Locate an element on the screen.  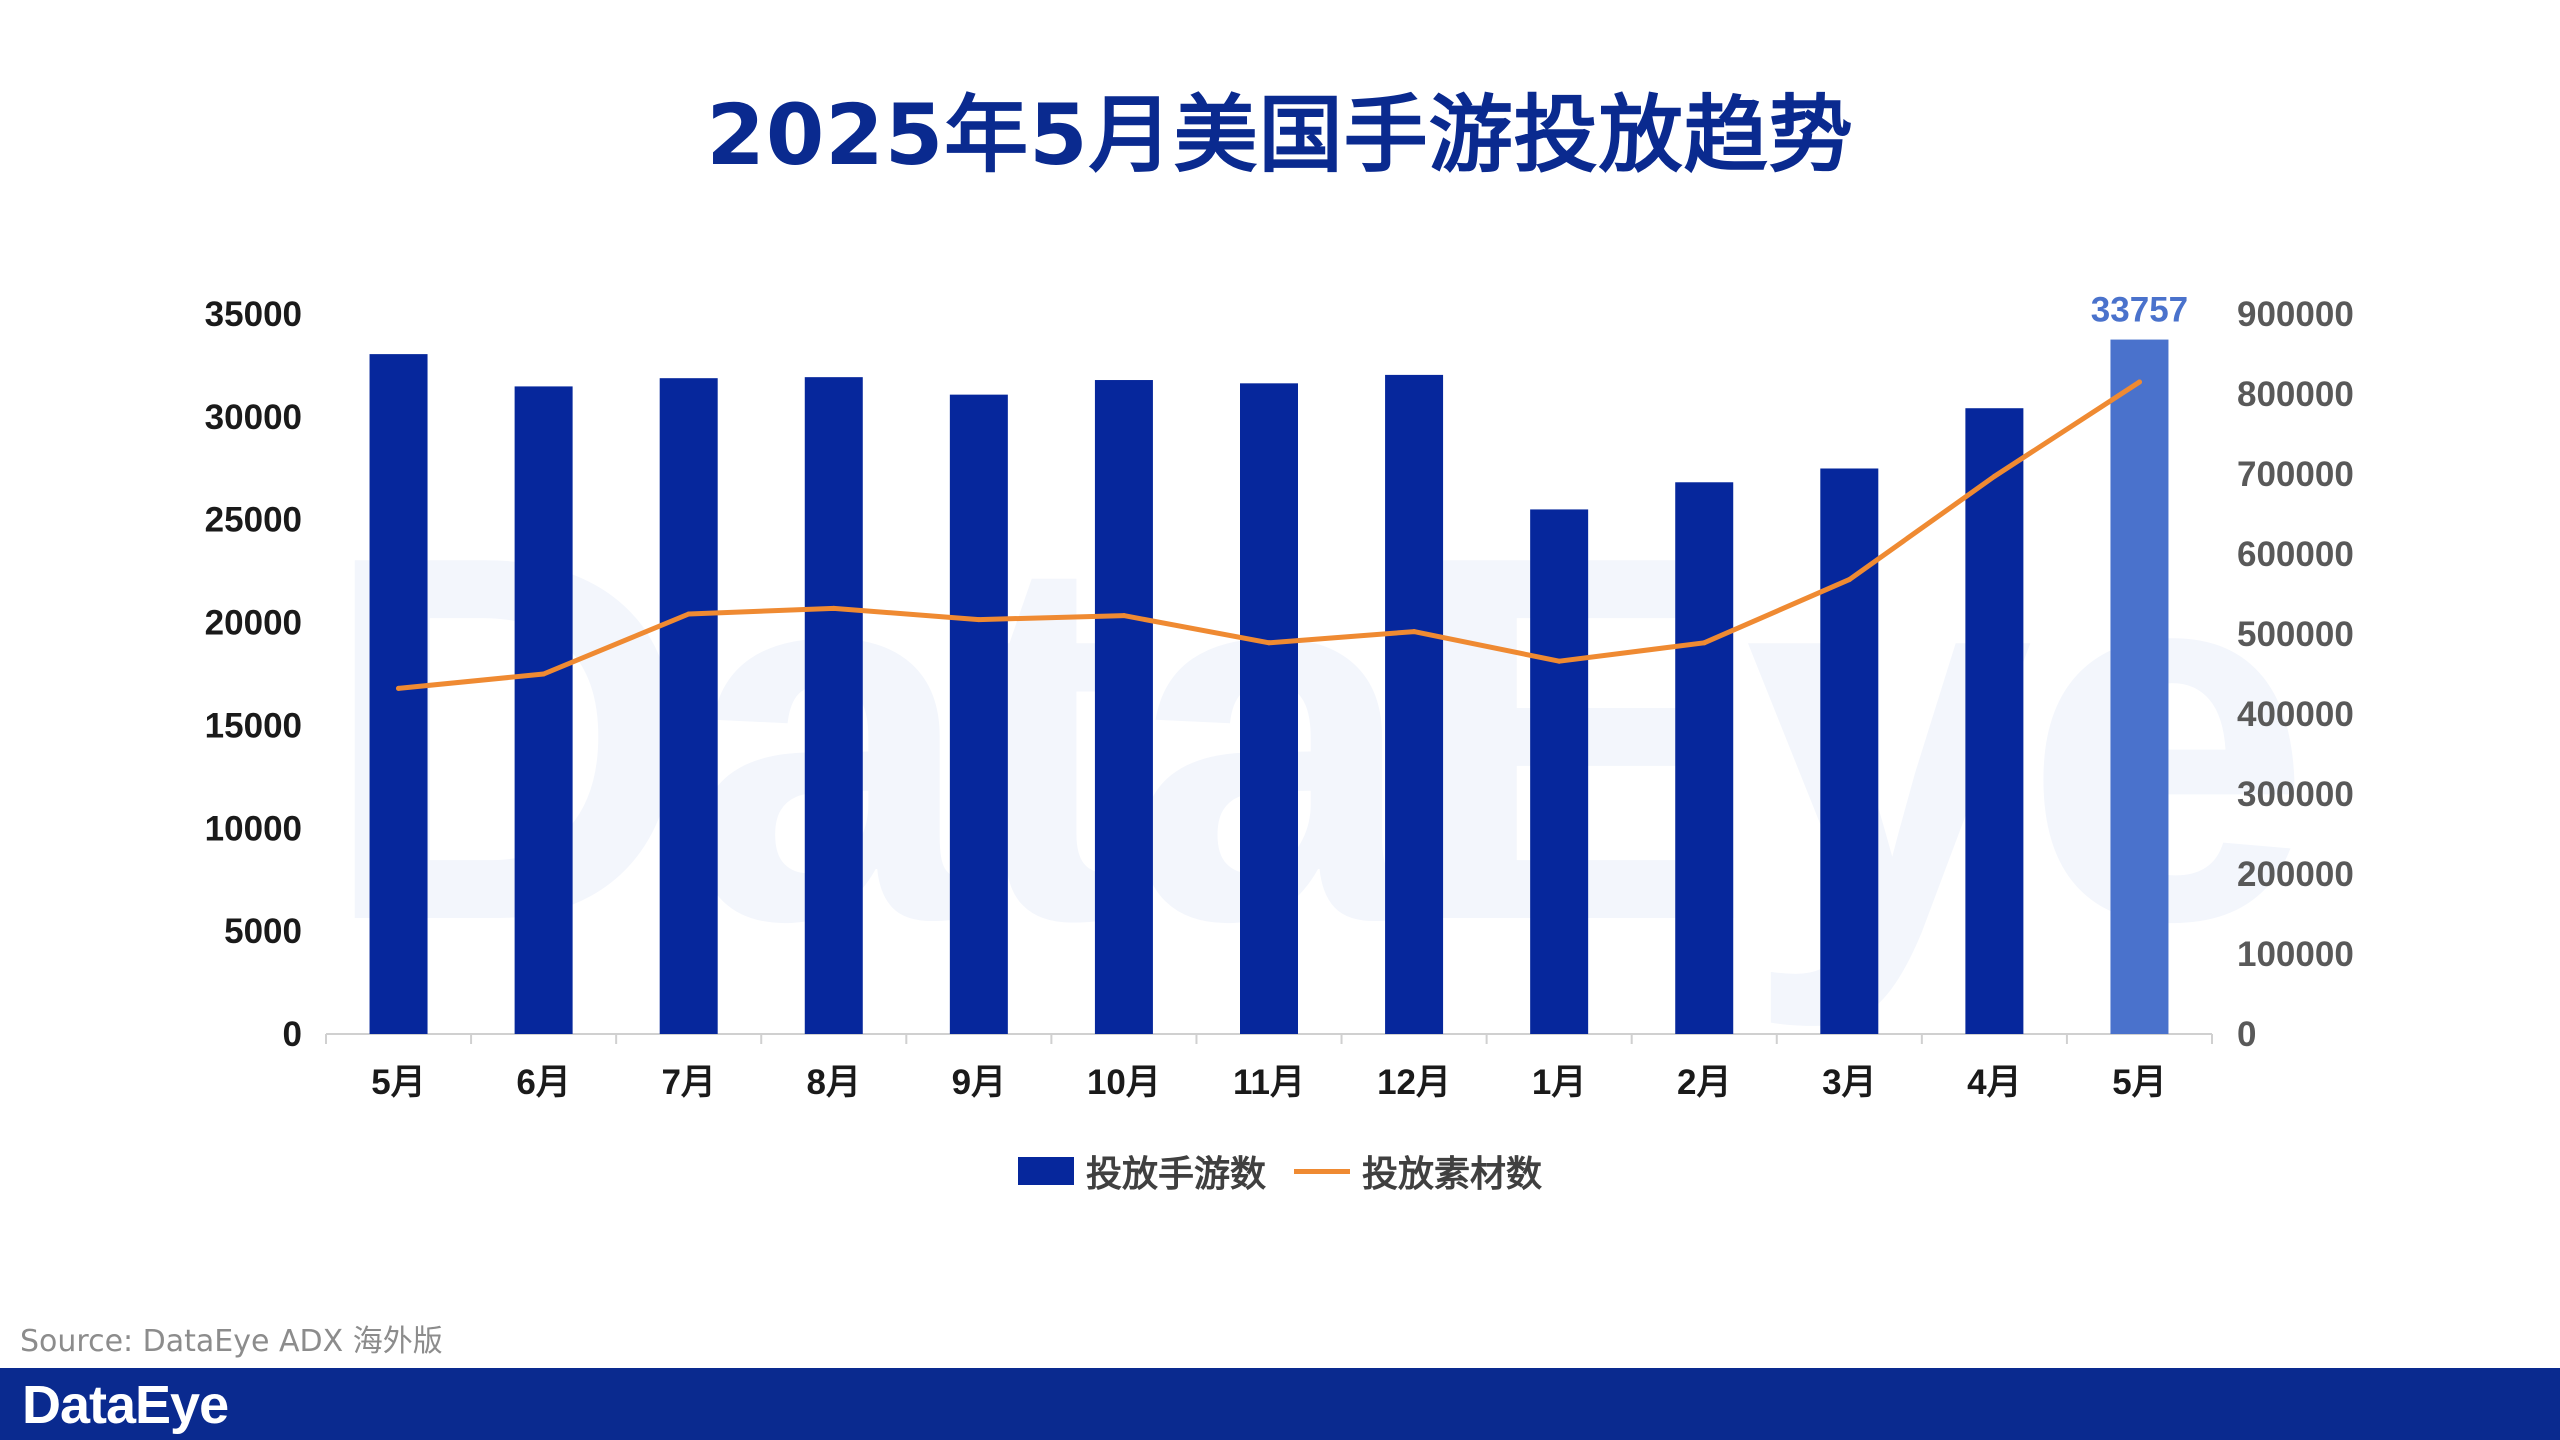
y-left-tick-label: 0 is located at coordinates (292, 1034).